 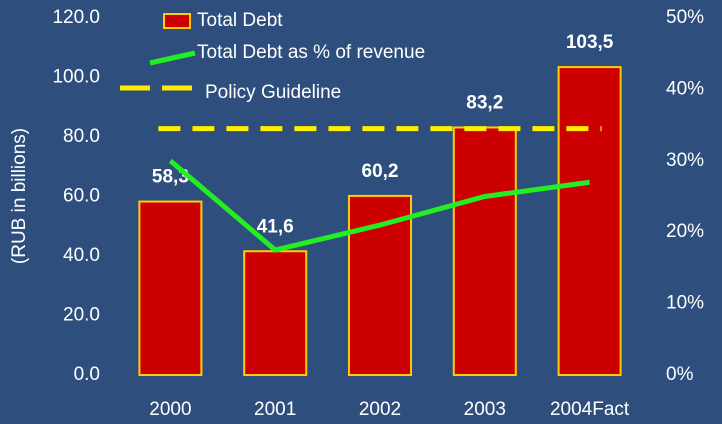 What do you see at coordinates (685, 303) in the screenshot?
I see `y2-tick-label: 10%` at bounding box center [685, 303].